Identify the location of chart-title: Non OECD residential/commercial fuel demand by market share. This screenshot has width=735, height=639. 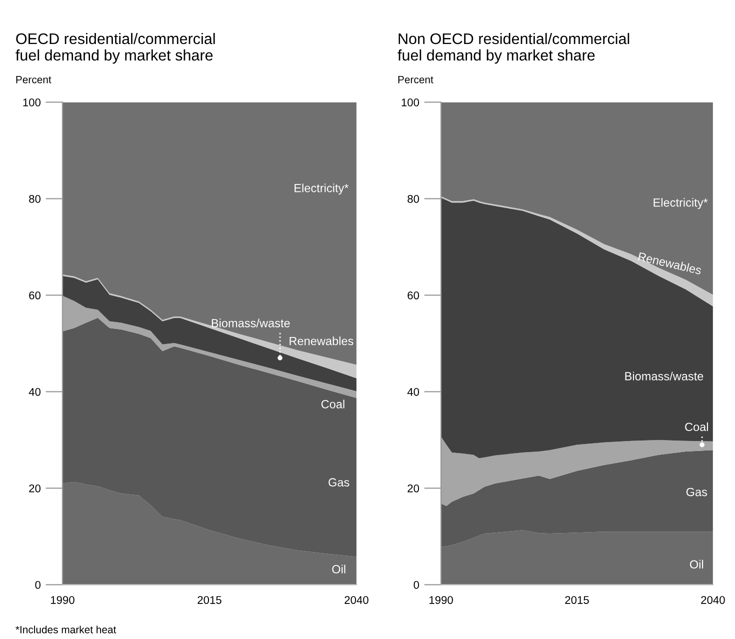
(514, 48).